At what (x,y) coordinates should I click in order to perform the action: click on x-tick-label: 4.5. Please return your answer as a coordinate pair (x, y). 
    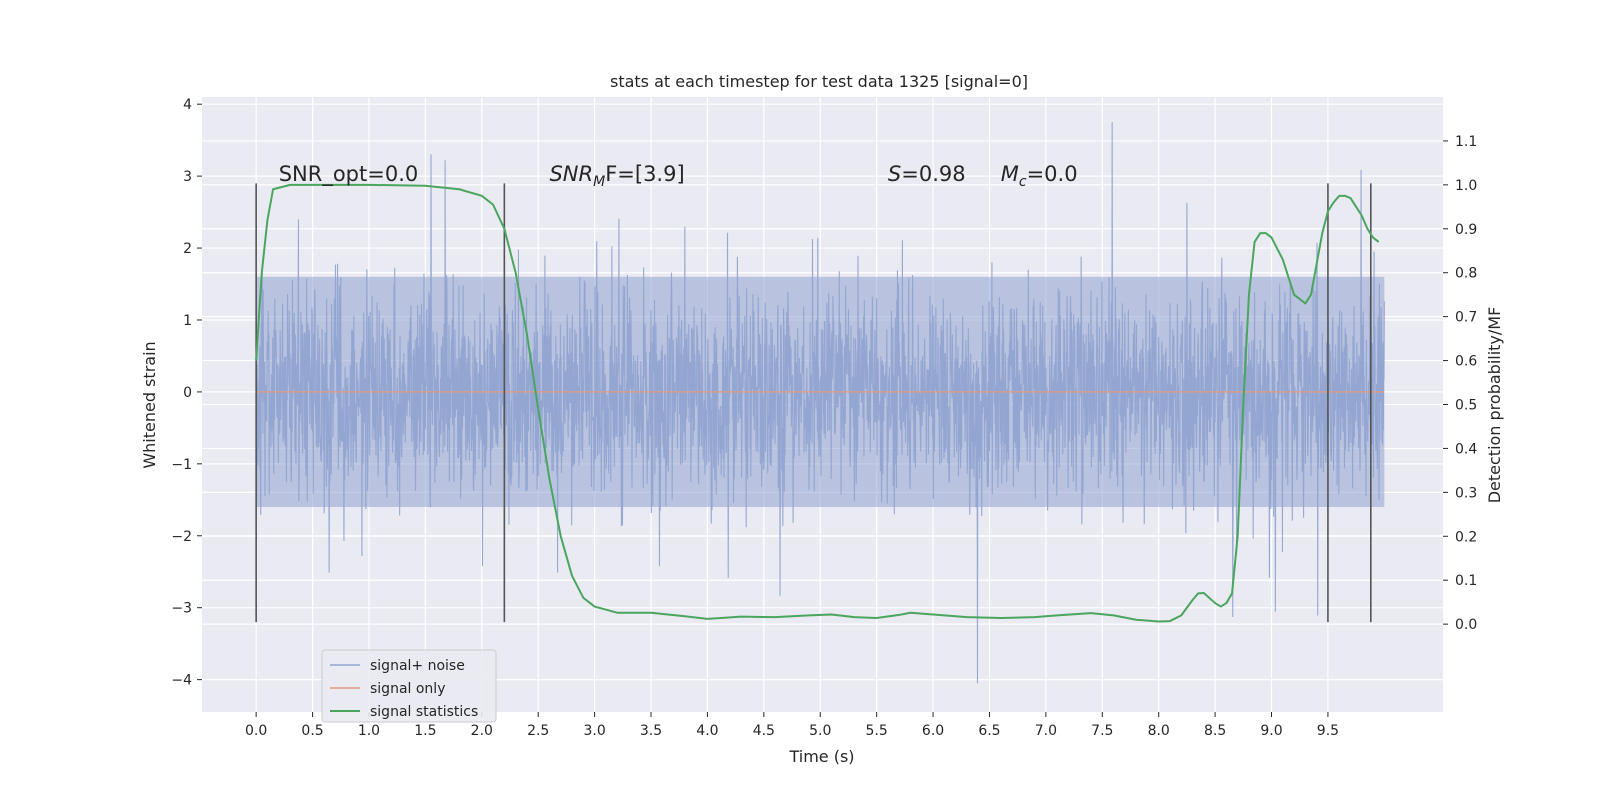
    Looking at the image, I should click on (764, 731).